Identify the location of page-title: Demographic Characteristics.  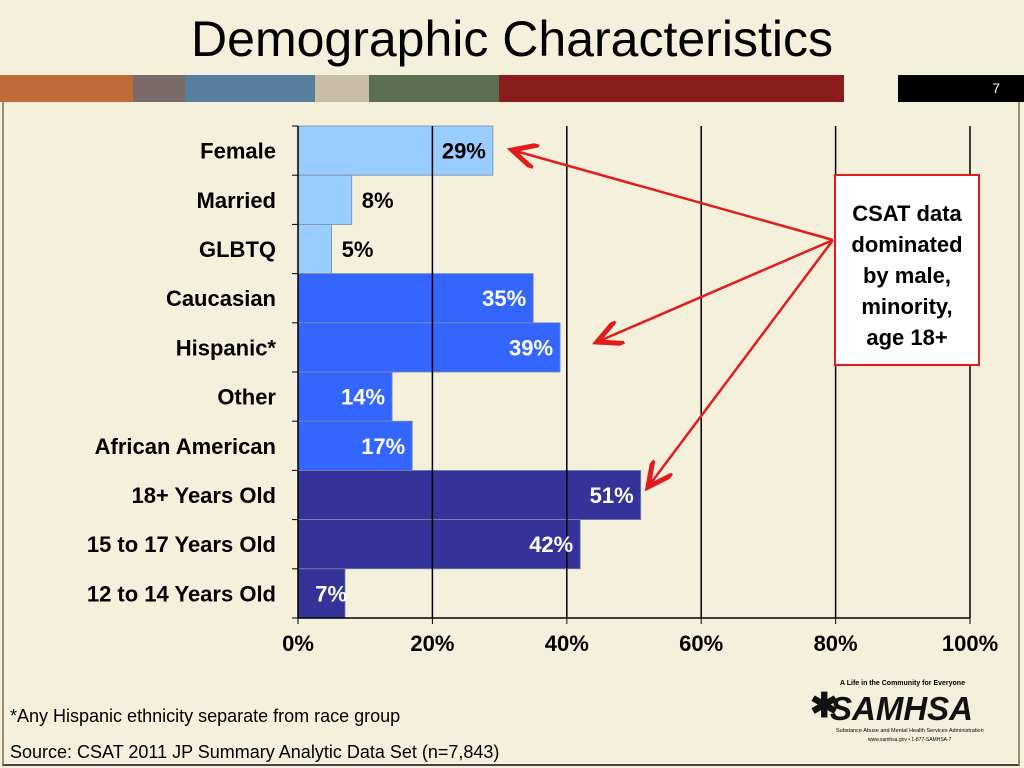
(512, 37).